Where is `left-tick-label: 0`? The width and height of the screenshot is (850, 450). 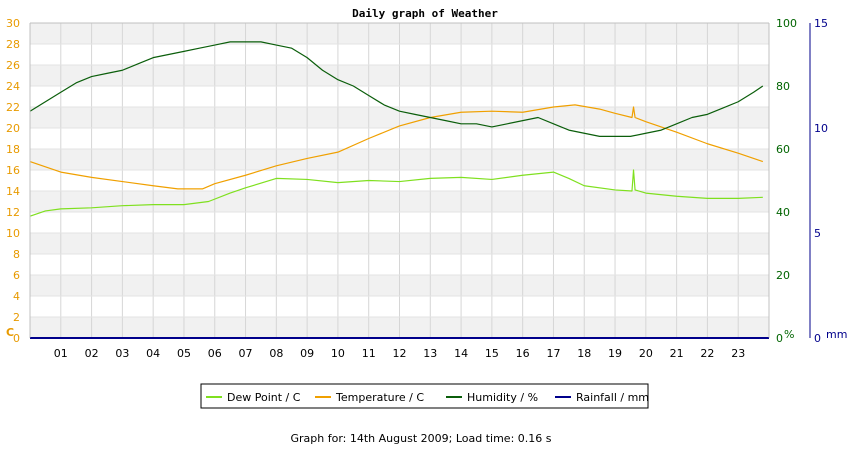 left-tick-label: 0 is located at coordinates (16, 338).